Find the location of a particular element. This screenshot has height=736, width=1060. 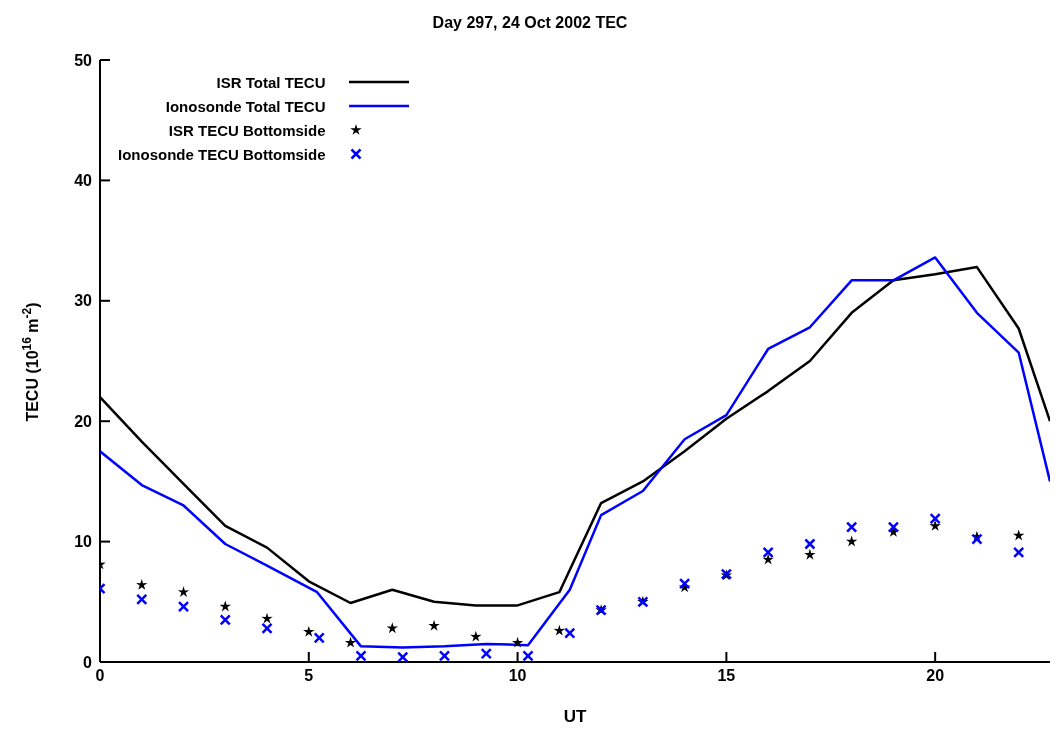

y-tick-label: 30 is located at coordinates (83, 301).